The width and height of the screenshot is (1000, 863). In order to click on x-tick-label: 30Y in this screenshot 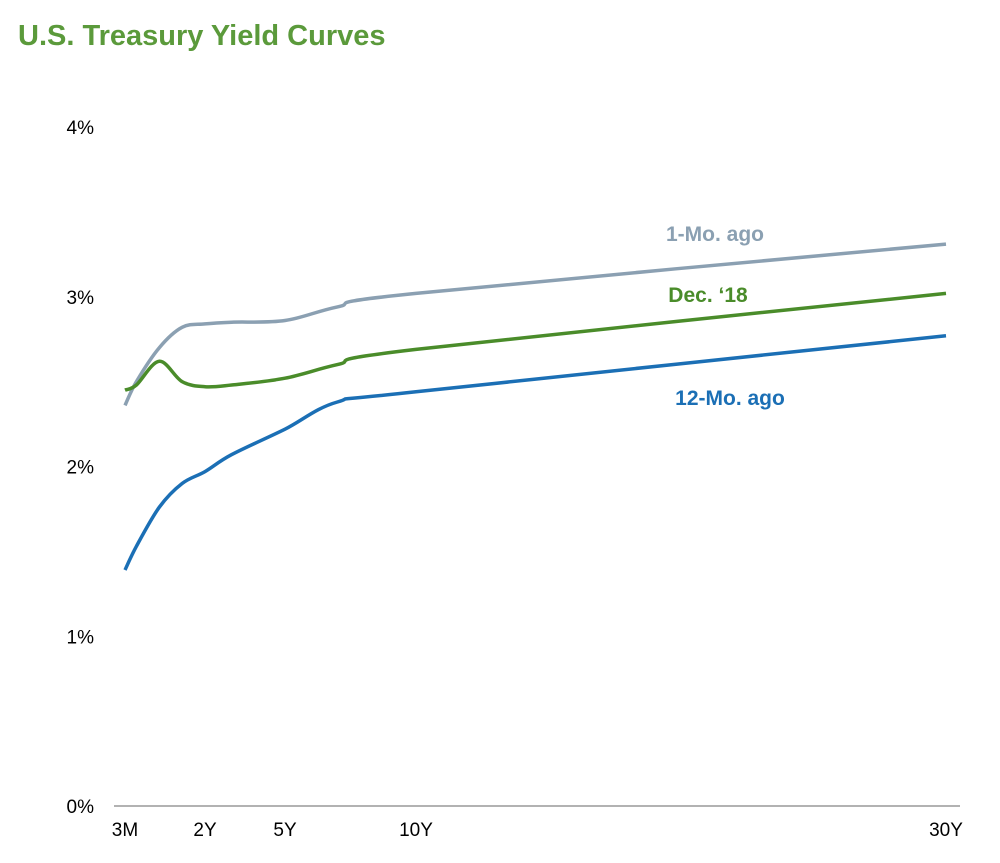, I will do `click(946, 830)`.